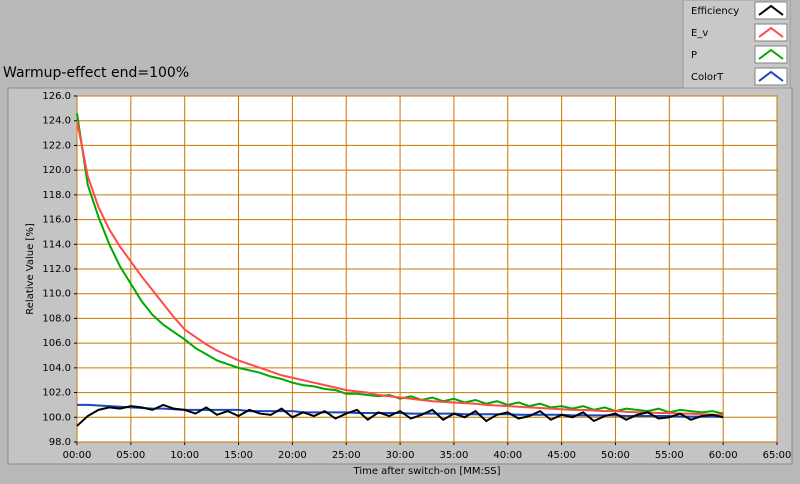 The width and height of the screenshot is (800, 484). Describe the element at coordinates (56, 96) in the screenshot. I see `y-tick-label: 126.0` at that location.